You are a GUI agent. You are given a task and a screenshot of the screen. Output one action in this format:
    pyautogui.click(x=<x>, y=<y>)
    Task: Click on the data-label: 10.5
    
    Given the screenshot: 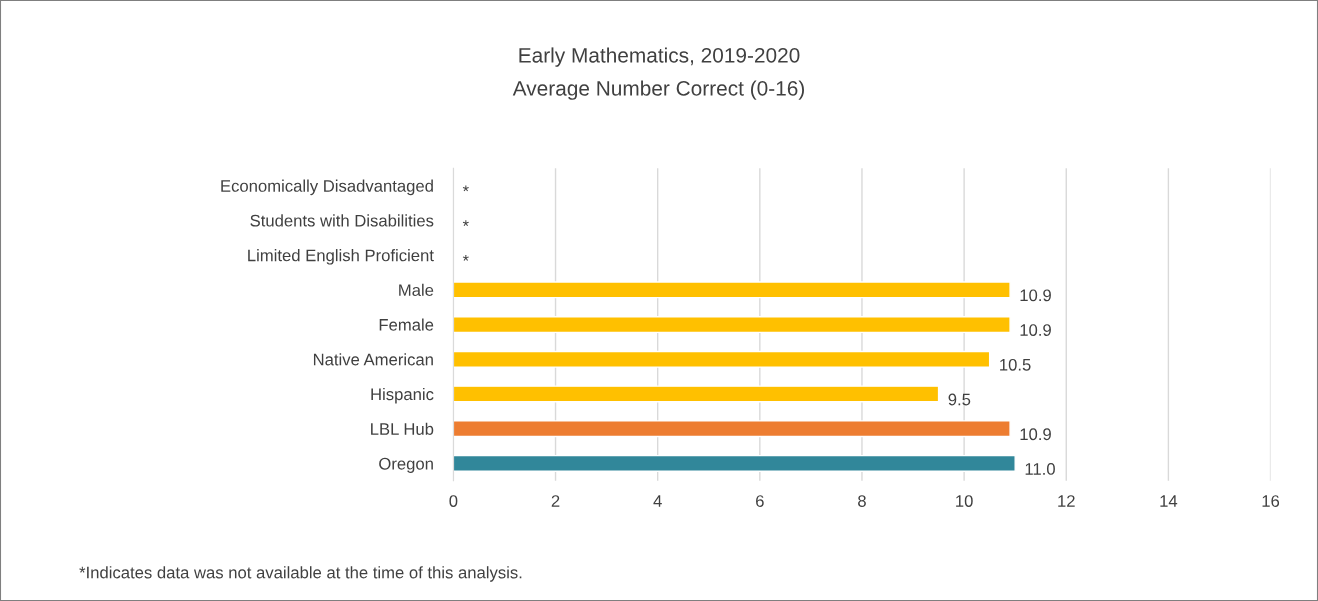 What is the action you would take?
    pyautogui.click(x=1015, y=364)
    